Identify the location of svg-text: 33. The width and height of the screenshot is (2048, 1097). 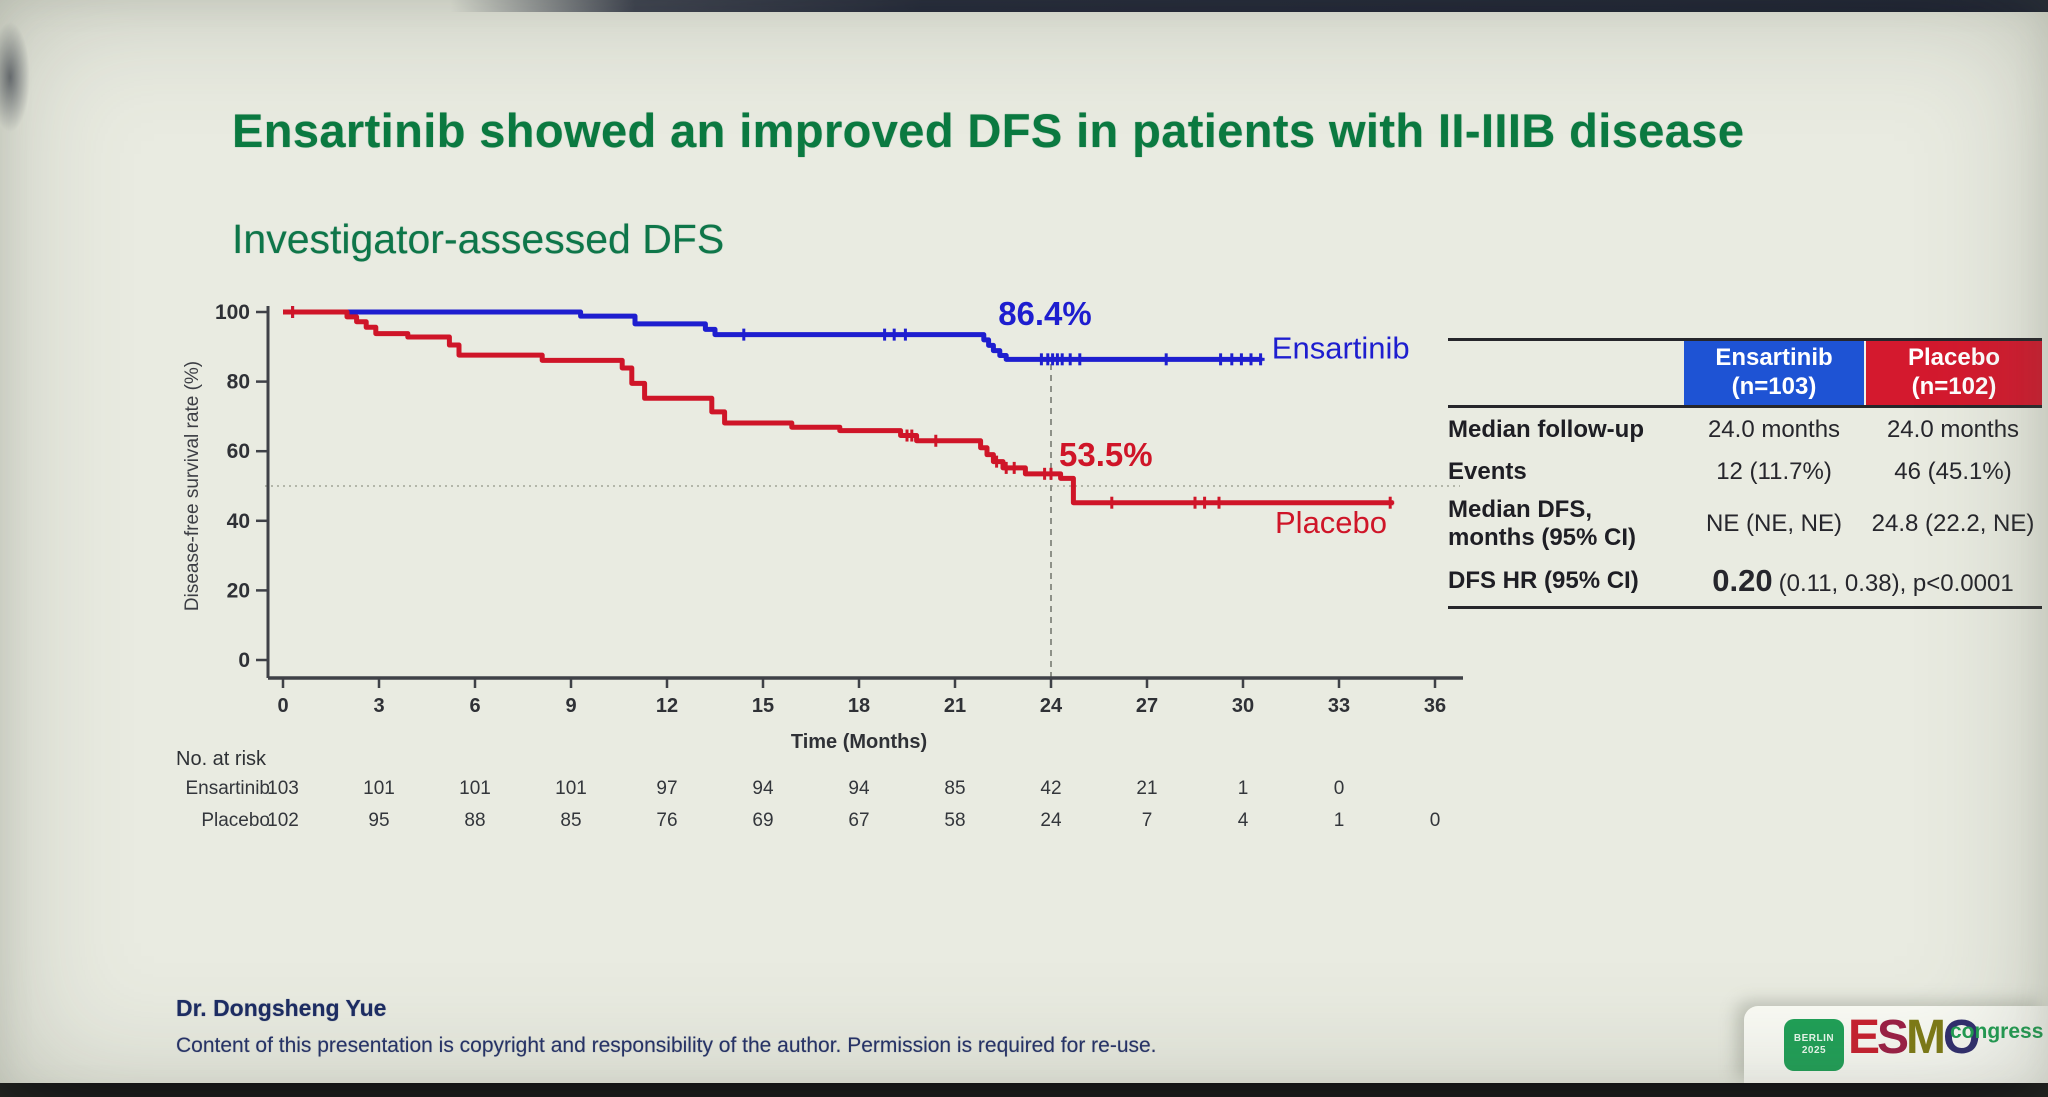
(1339, 706).